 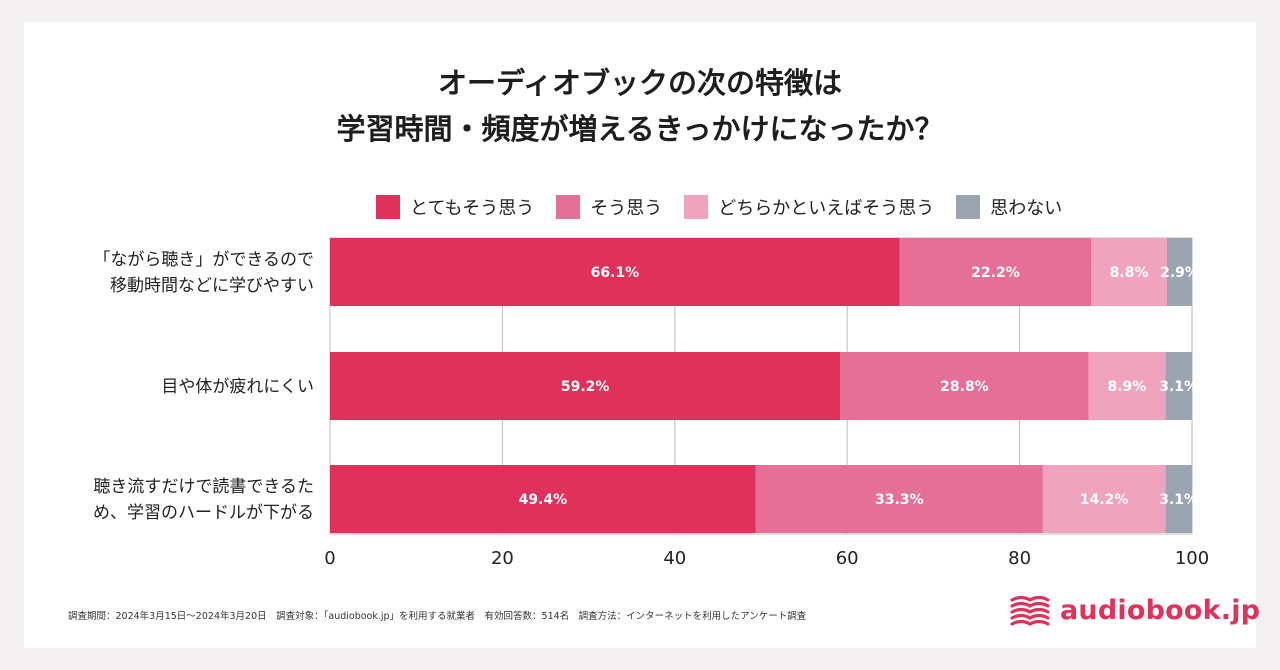 What do you see at coordinates (674, 558) in the screenshot?
I see `x-tick-label: 40` at bounding box center [674, 558].